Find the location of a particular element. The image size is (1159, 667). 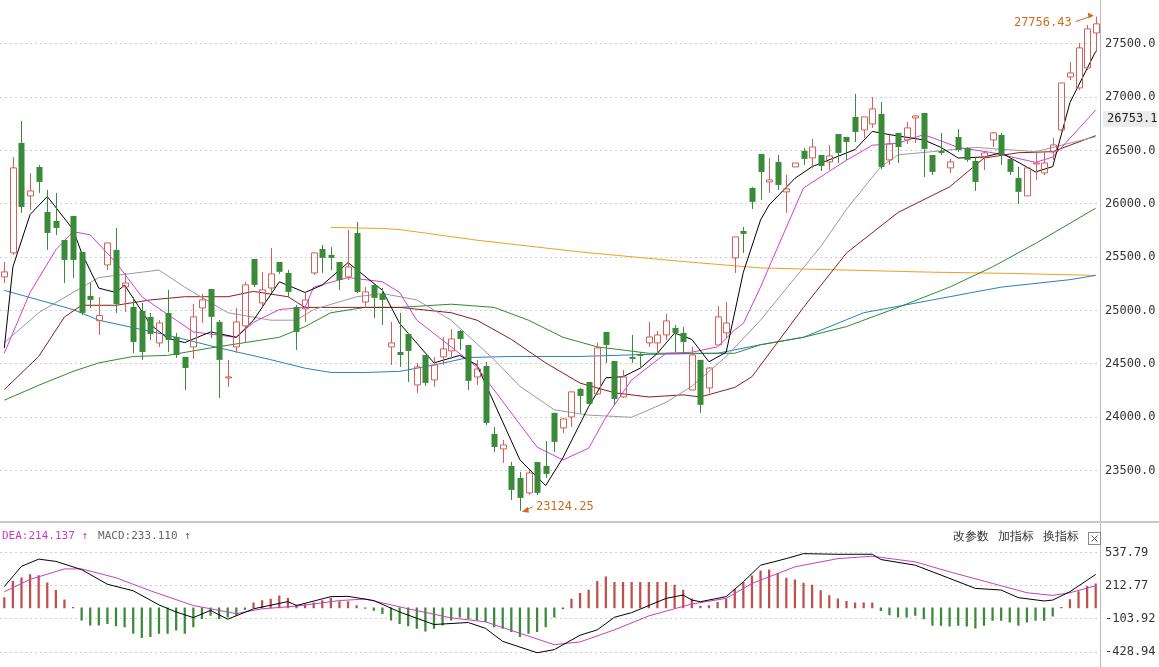

annotation: MACD:233.110 ↑ is located at coordinates (144, 535).